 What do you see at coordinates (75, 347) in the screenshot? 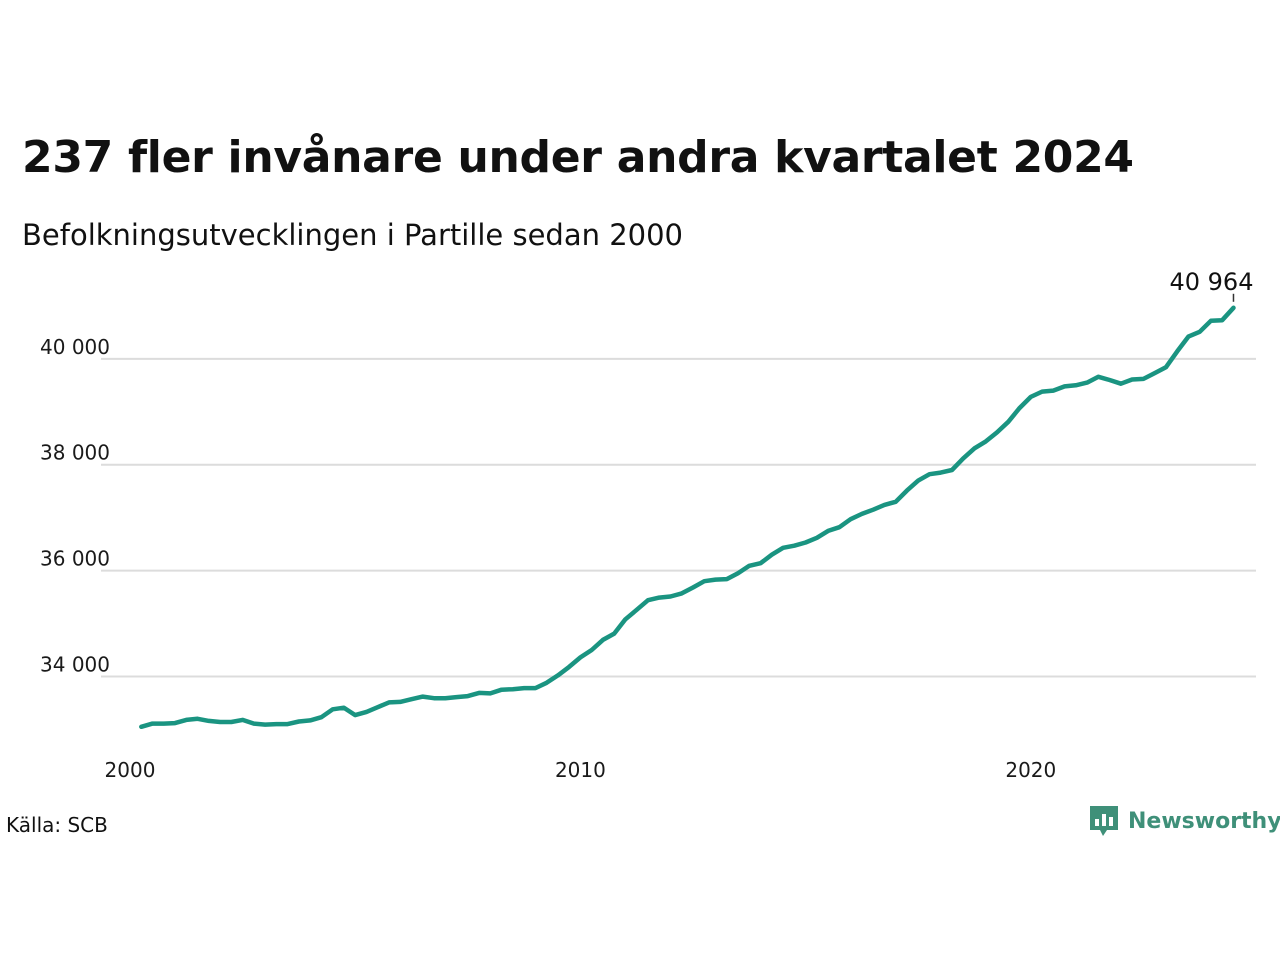
I see `y-tick-label: 40 000` at bounding box center [75, 347].